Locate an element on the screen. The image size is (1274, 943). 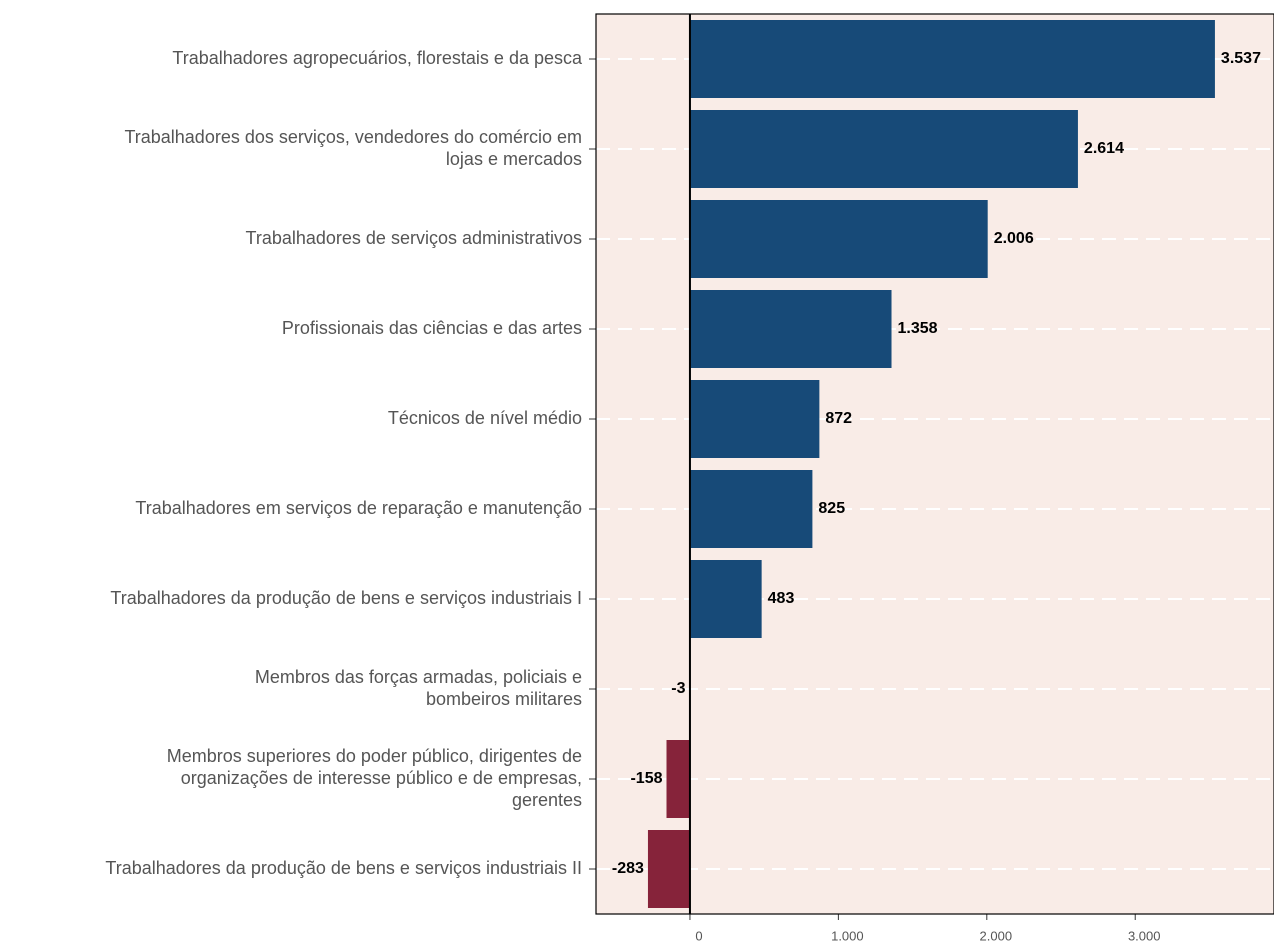
value-label: 2.006 is located at coordinates (1014, 238).